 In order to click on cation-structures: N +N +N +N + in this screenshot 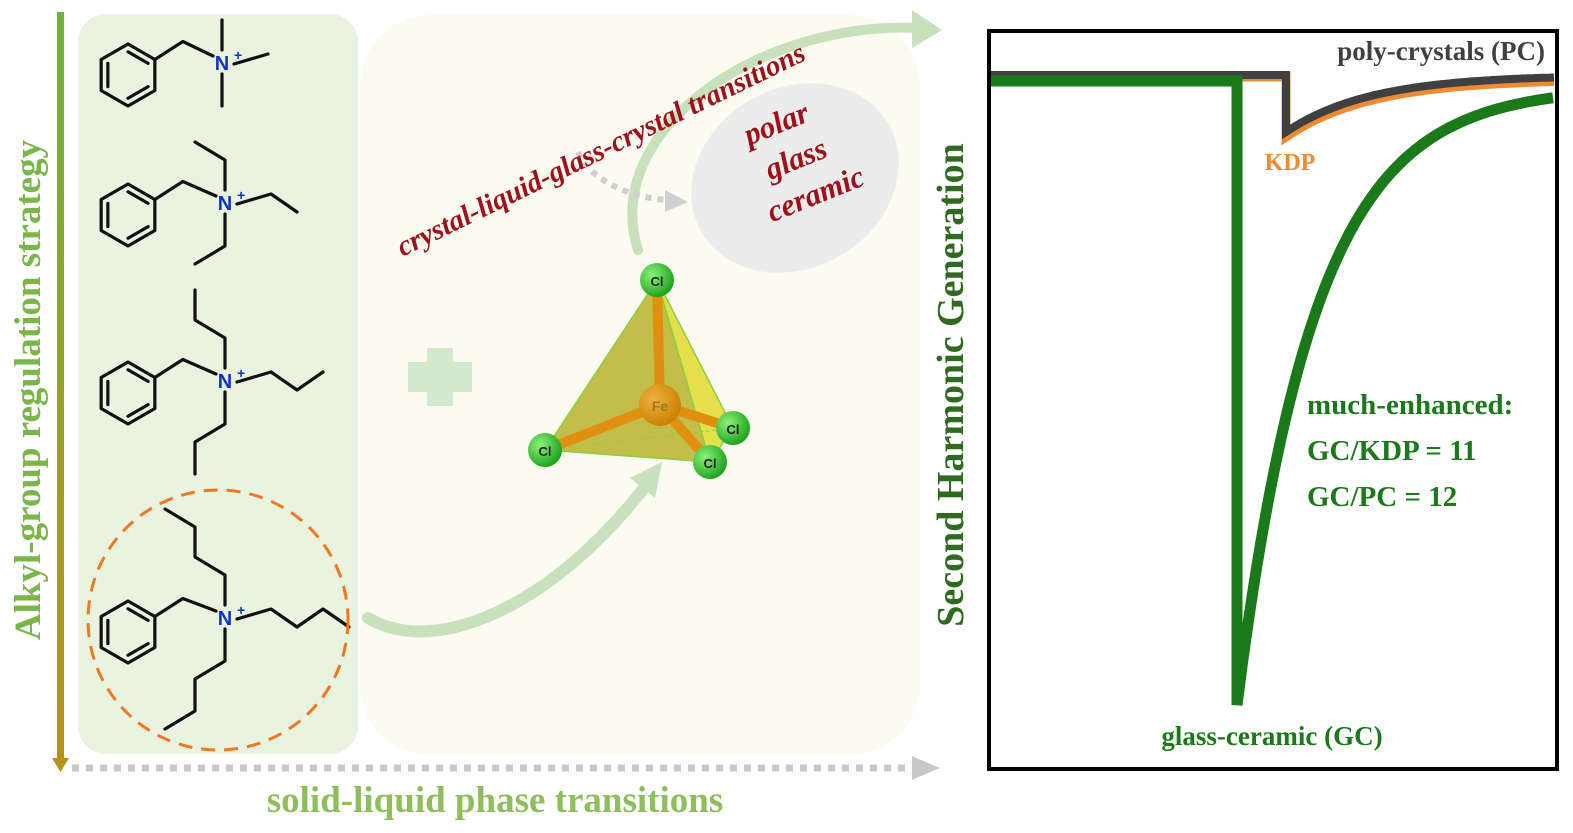, I will do `click(225, 374)`.